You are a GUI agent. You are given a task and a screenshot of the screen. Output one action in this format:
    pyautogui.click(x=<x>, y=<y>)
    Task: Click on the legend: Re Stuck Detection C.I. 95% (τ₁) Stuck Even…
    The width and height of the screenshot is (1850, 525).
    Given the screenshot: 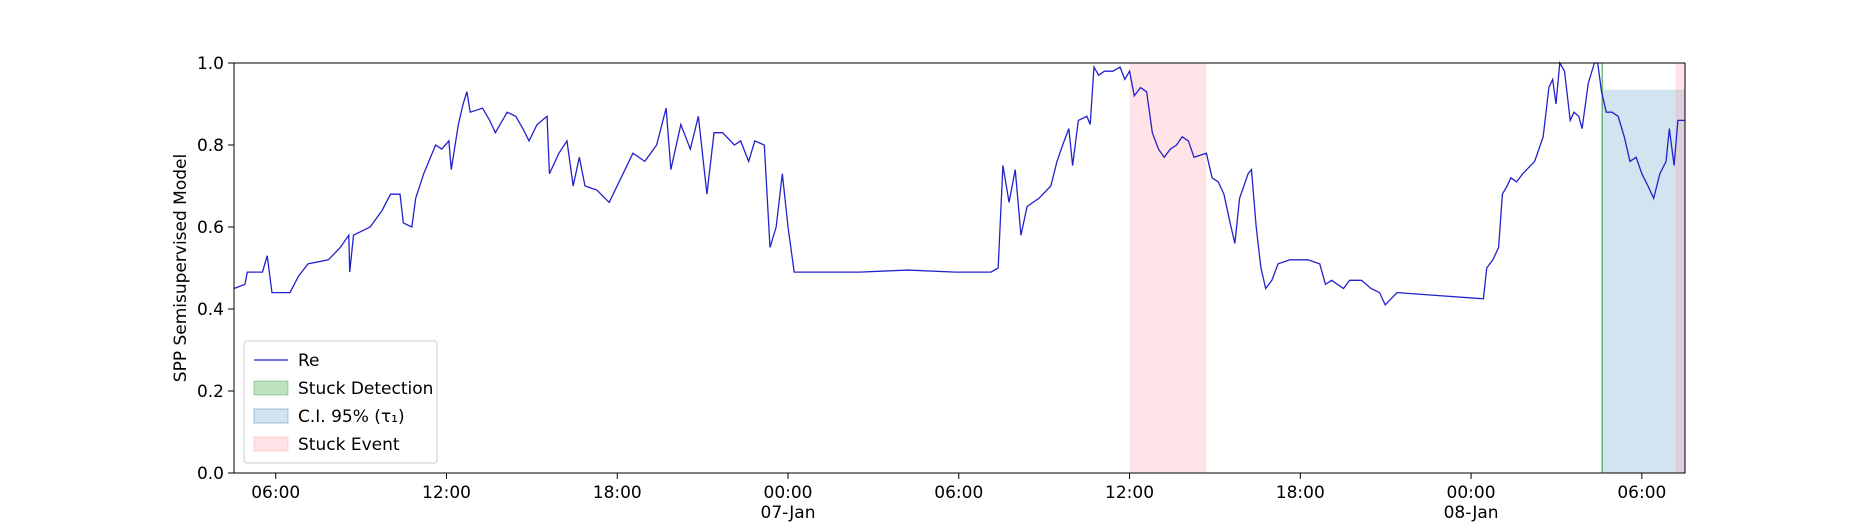 What is the action you would take?
    pyautogui.click(x=340, y=402)
    